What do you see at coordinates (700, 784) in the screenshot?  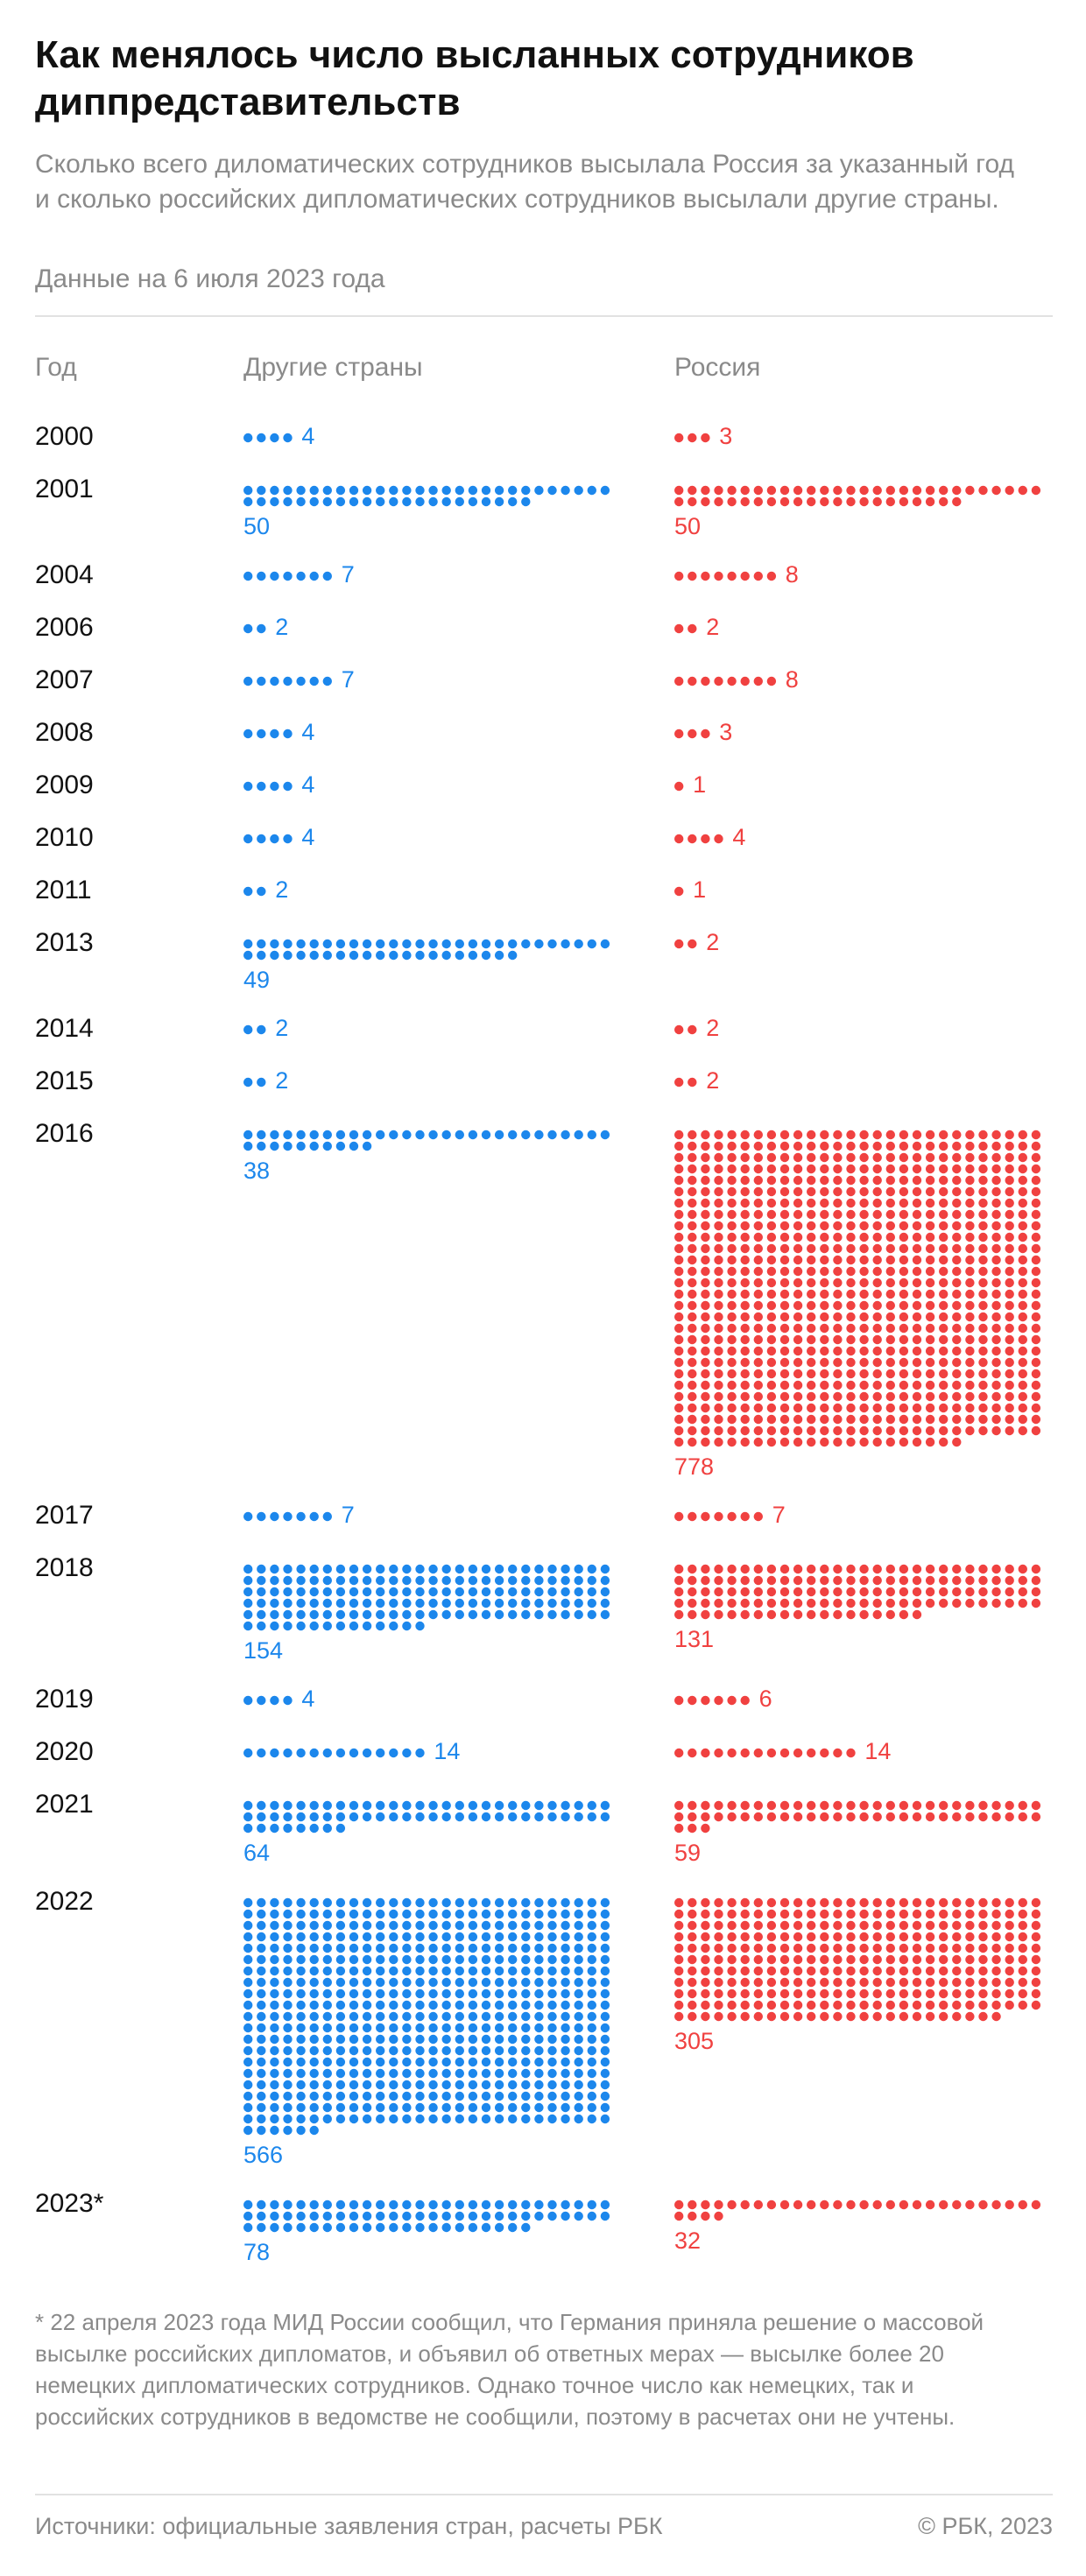 I see `value-label: 1` at bounding box center [700, 784].